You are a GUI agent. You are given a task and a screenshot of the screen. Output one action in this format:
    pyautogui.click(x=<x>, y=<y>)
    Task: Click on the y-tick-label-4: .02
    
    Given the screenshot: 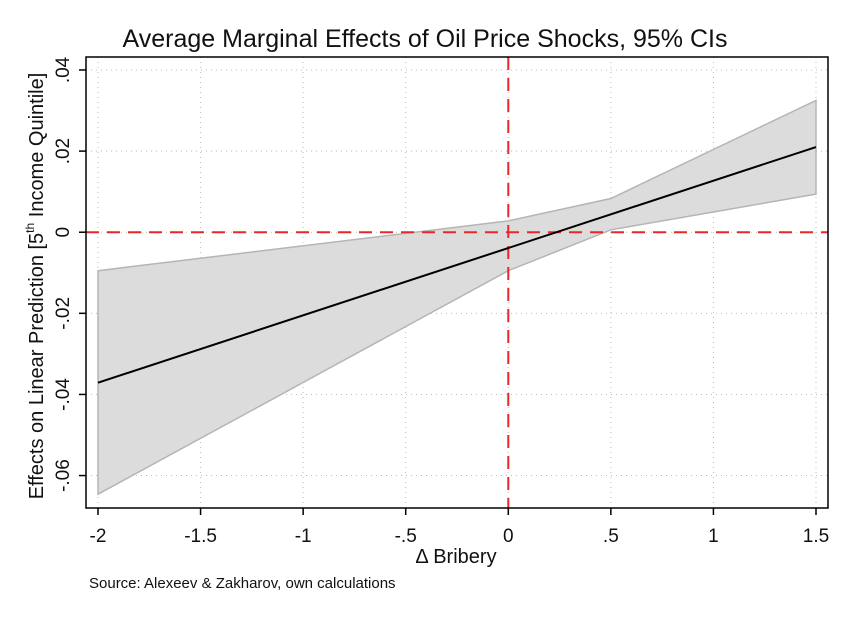 What is the action you would take?
    pyautogui.click(x=63, y=151)
    